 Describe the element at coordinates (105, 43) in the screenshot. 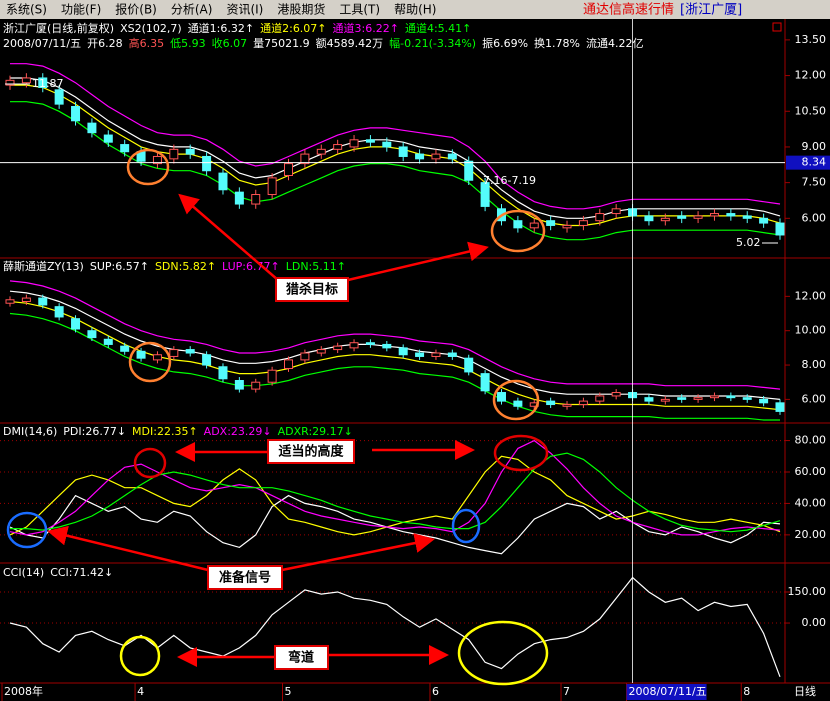

I see `header-item: 开6.28` at that location.